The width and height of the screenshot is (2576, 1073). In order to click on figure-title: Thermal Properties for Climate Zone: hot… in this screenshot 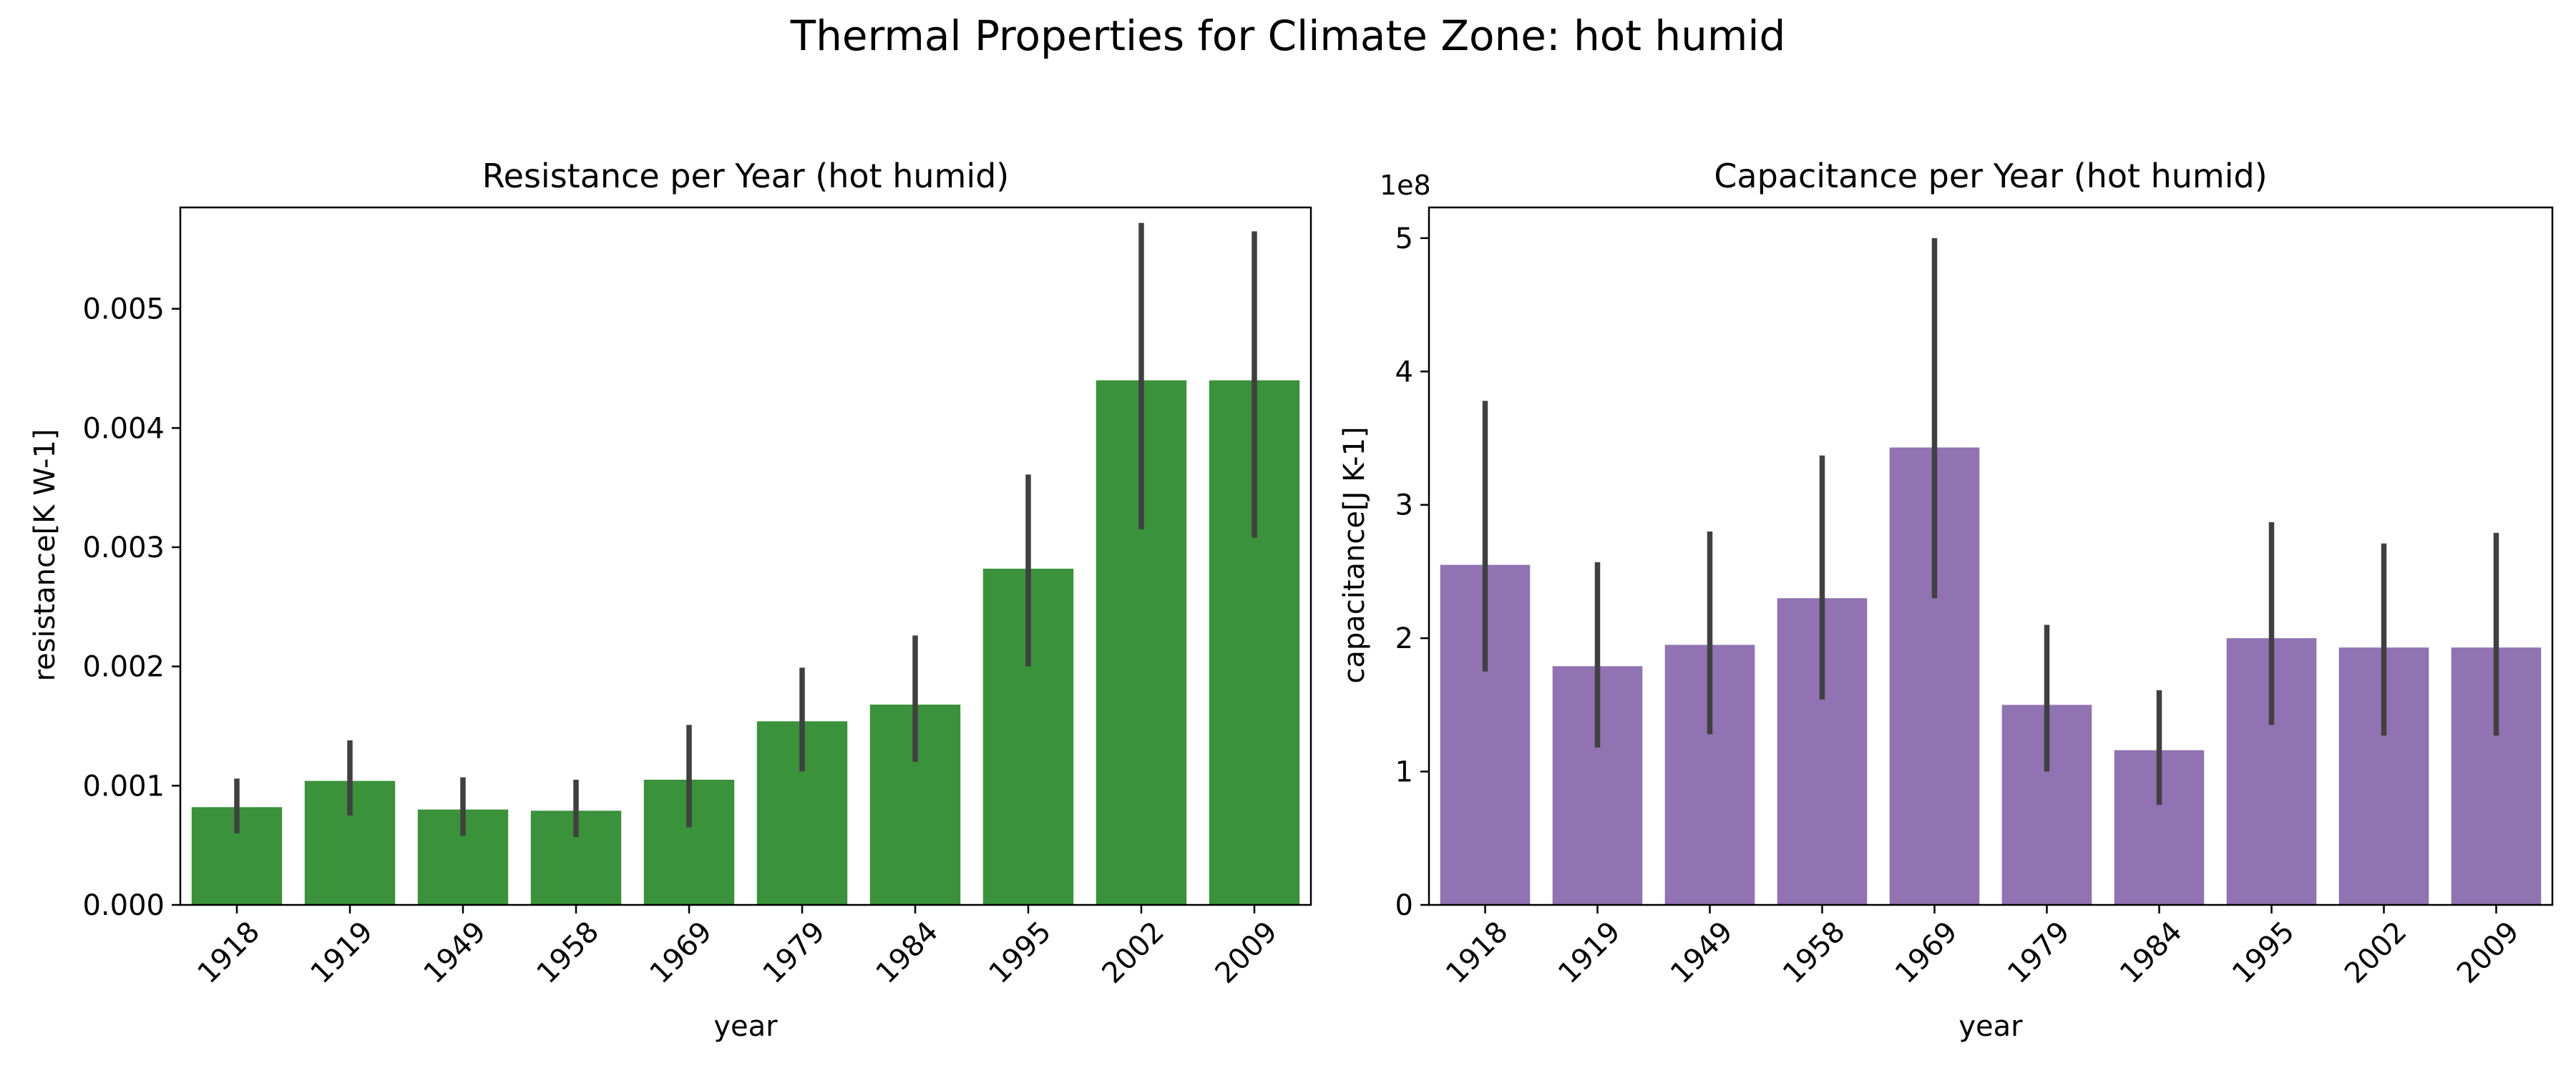, I will do `click(1288, 35)`.